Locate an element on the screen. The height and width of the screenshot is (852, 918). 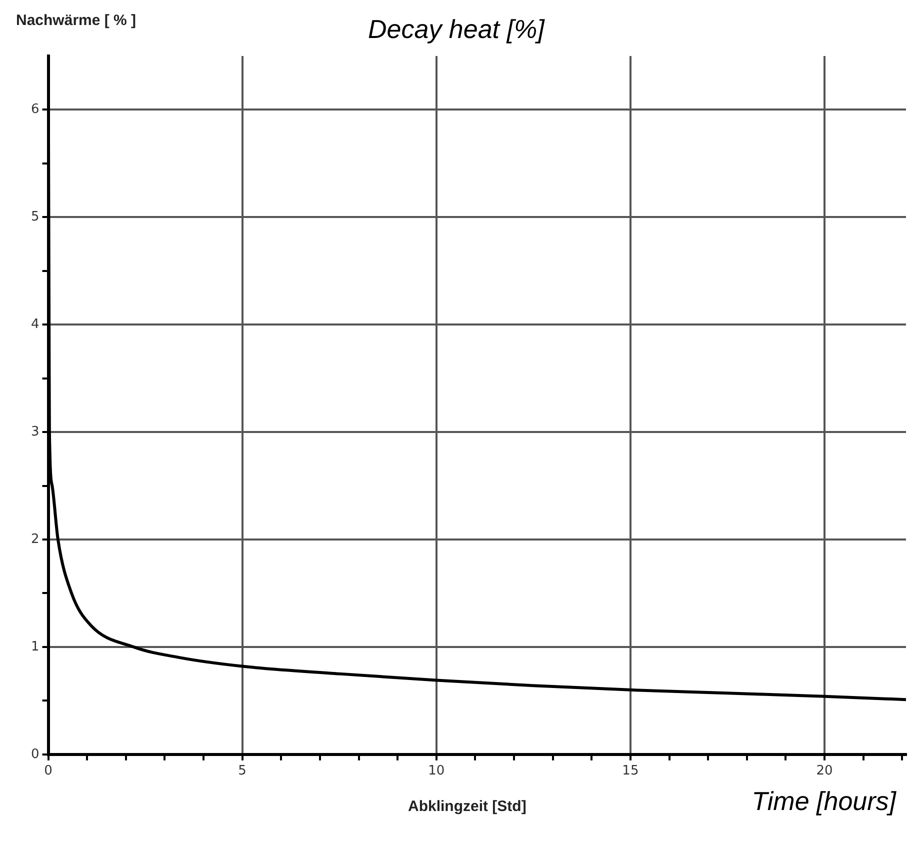
x-tick-label: 10 is located at coordinates (436, 771).